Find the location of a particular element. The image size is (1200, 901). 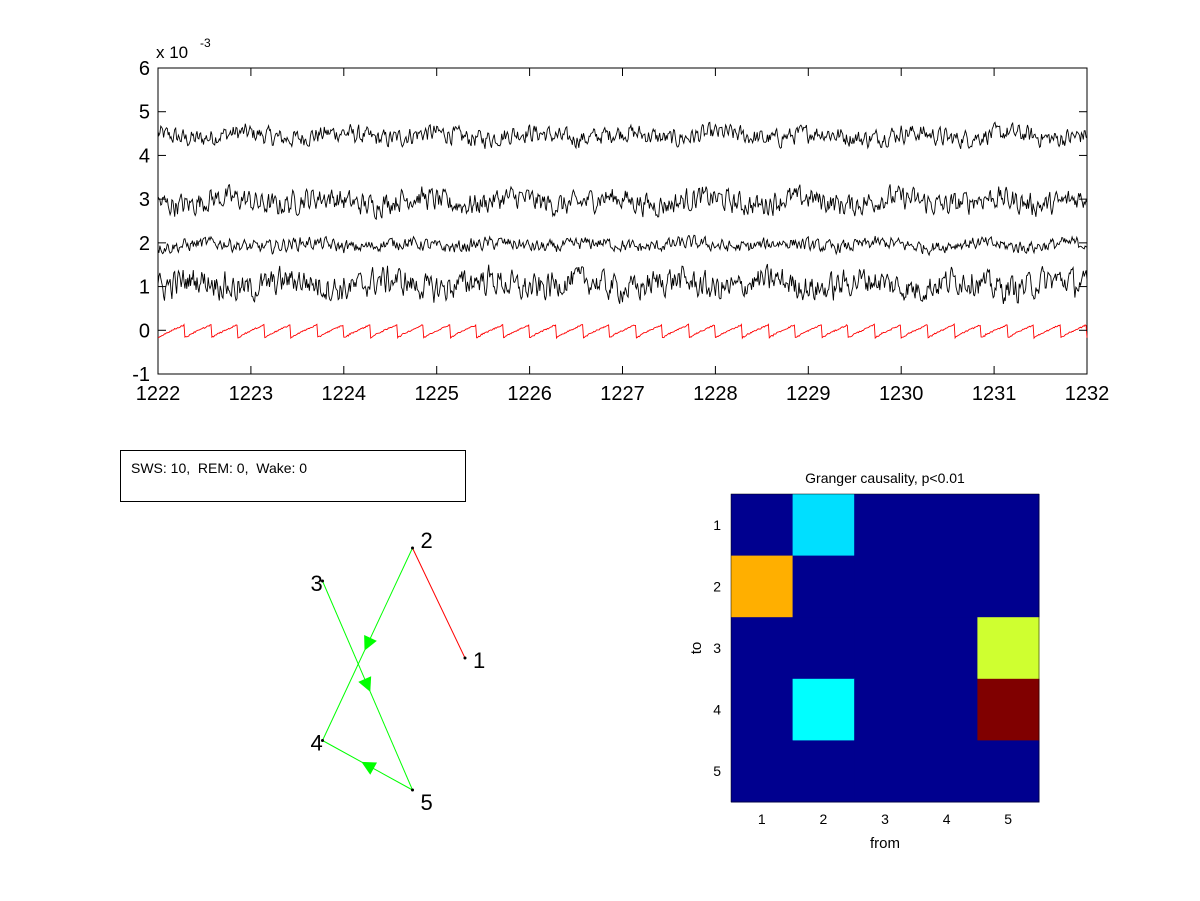

y-tick-label: 1 is located at coordinates (144, 288).